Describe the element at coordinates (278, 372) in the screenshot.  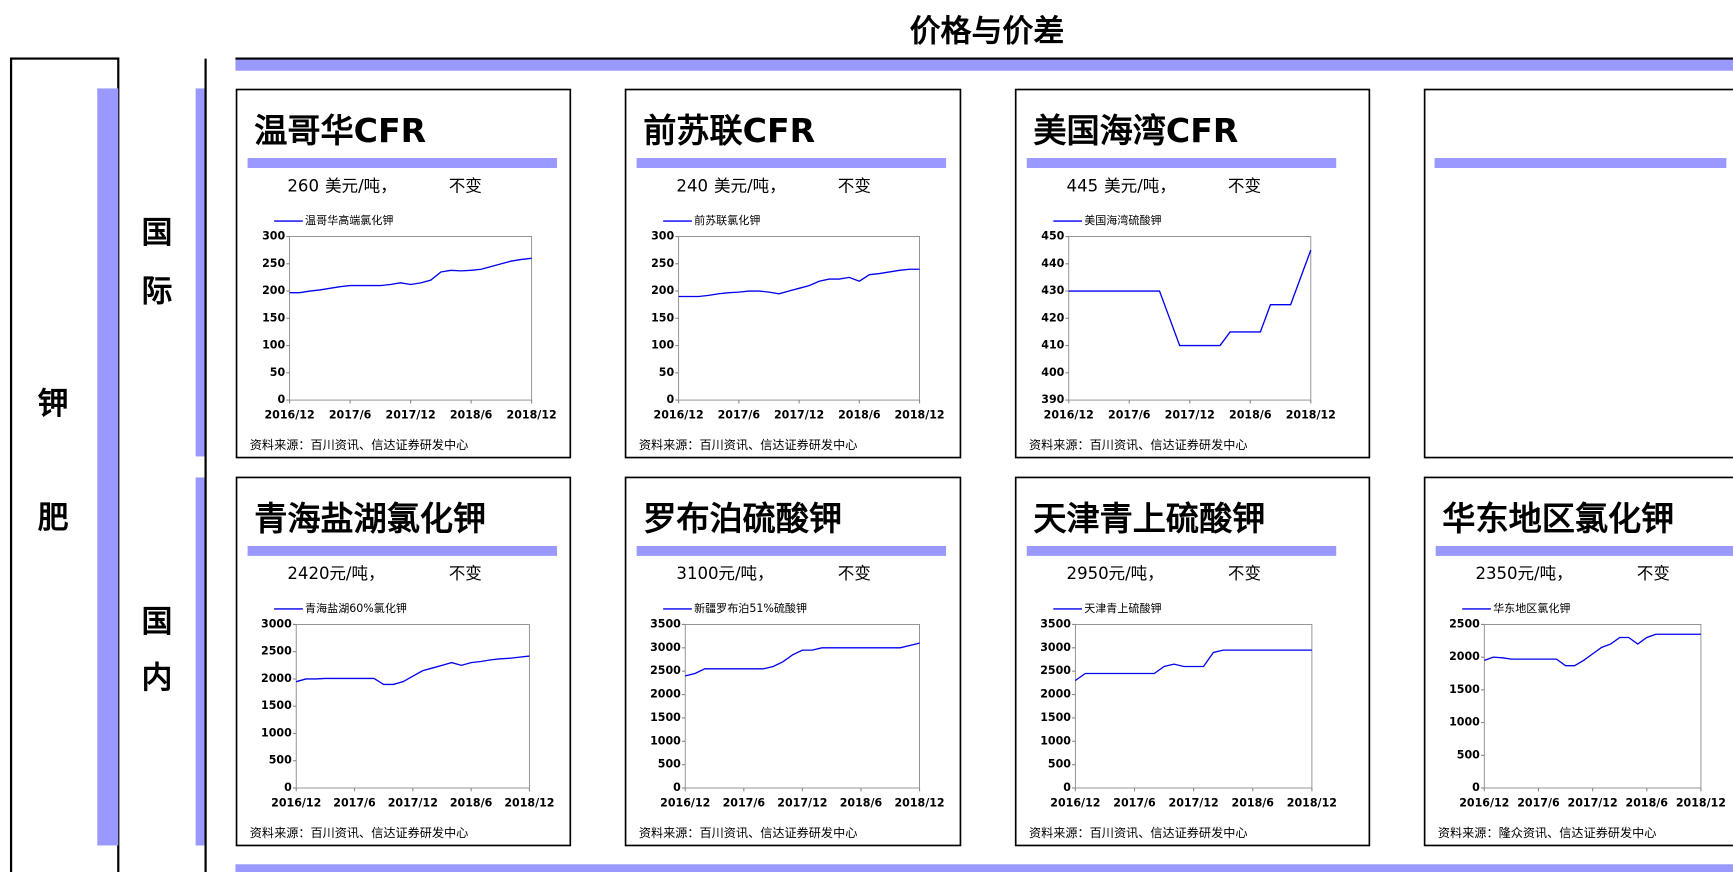
I see `y-tick-label: 50` at that location.